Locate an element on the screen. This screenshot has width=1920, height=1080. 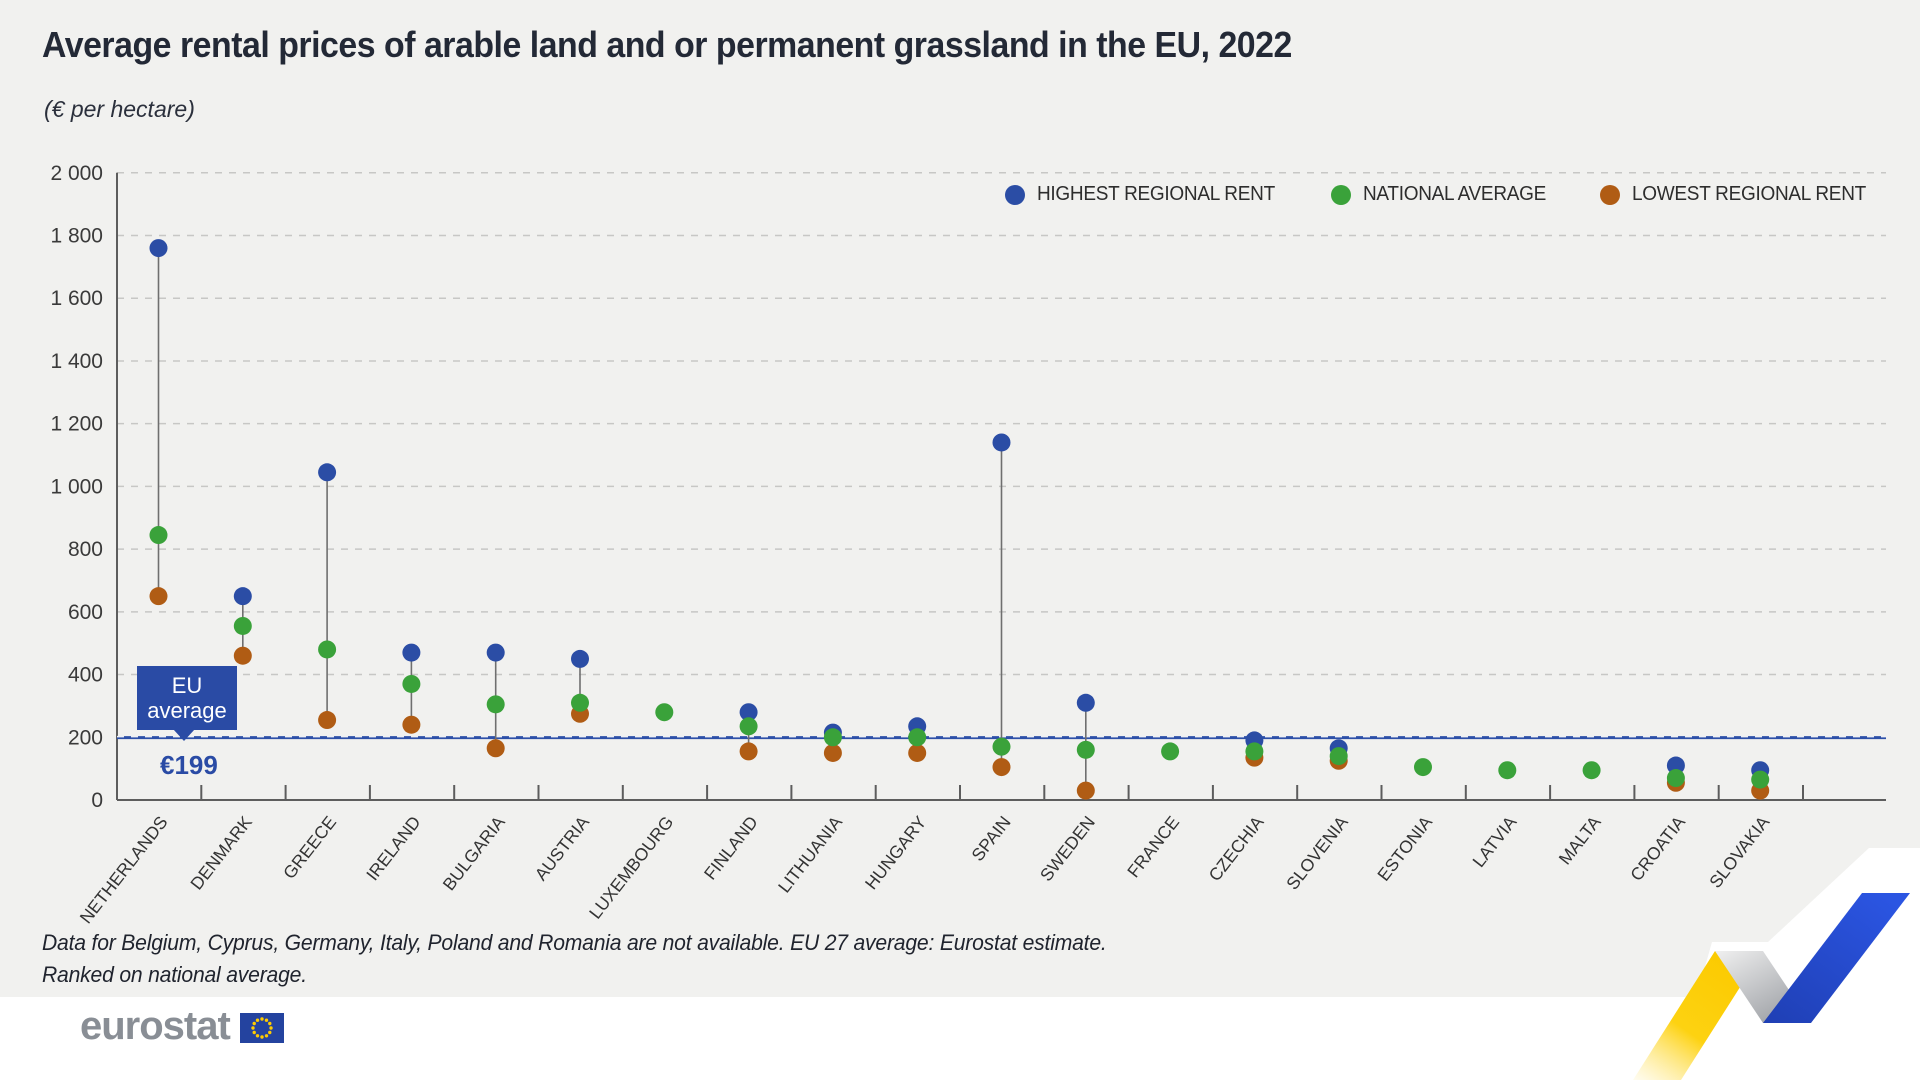
dot-average-latvia is located at coordinates (1507, 770).